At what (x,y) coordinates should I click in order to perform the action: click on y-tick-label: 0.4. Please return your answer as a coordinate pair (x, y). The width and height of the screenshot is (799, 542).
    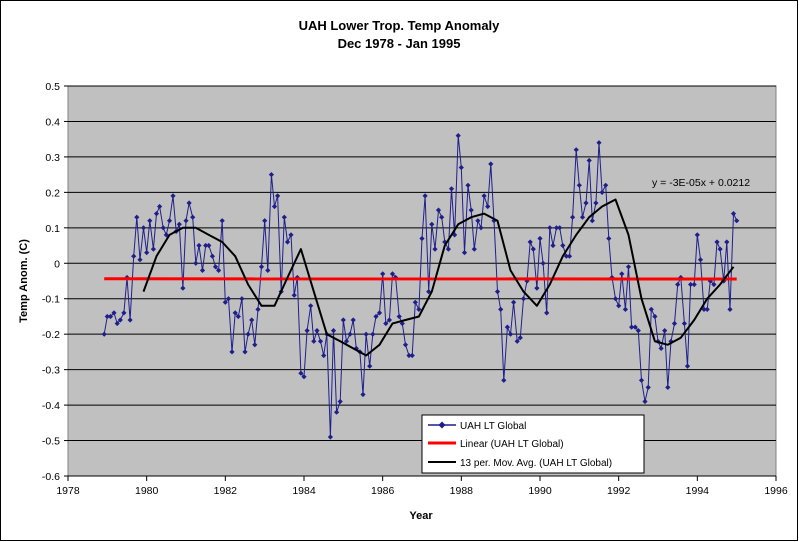
    Looking at the image, I should click on (52, 122).